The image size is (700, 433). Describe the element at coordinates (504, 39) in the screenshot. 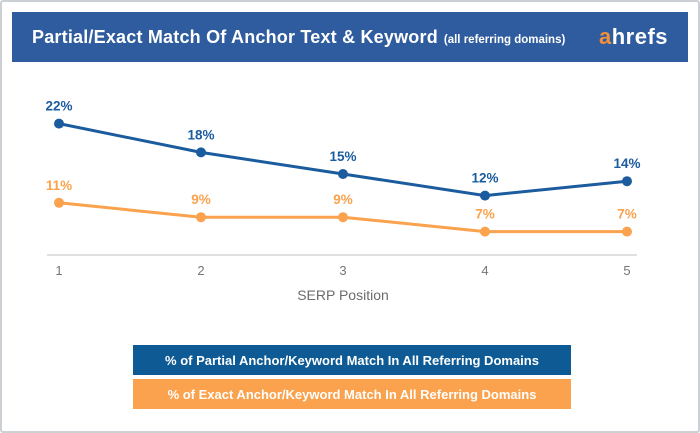

I see `page-subtitle: (all referring domains)` at that location.